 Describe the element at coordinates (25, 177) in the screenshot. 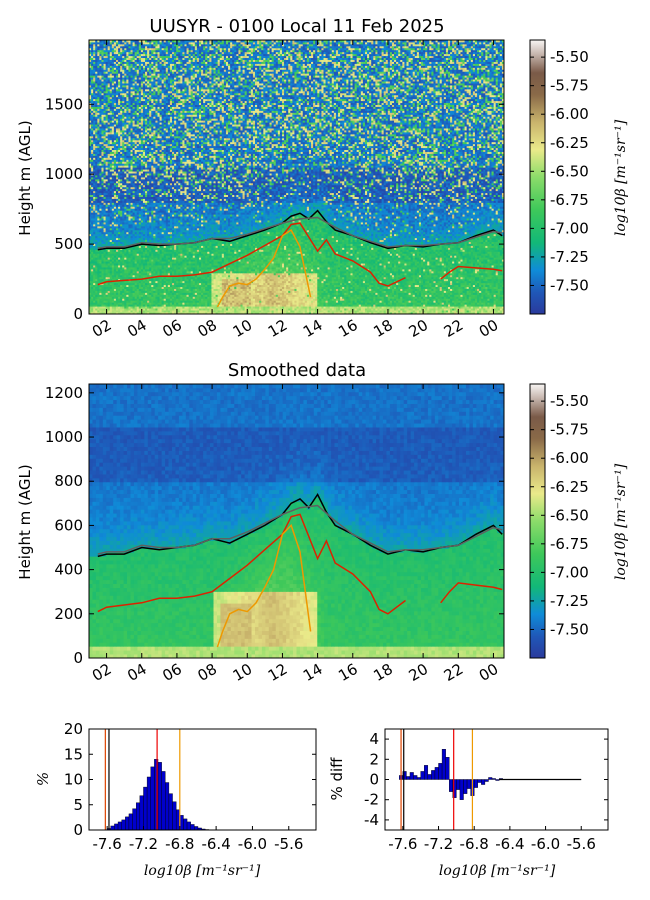

I see `y-axis-label: Height m (AGL)` at that location.